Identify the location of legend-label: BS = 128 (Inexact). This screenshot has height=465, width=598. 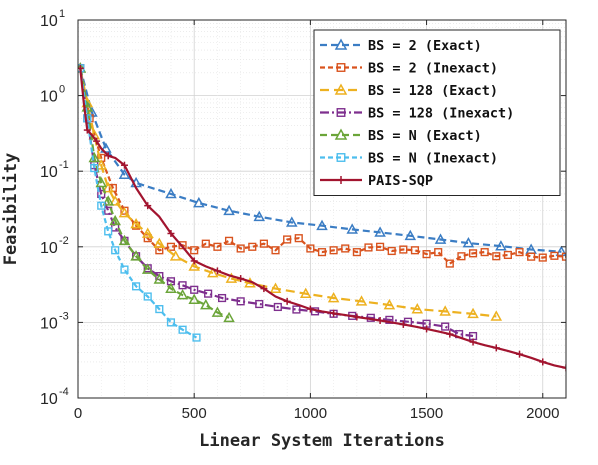
(441, 114).